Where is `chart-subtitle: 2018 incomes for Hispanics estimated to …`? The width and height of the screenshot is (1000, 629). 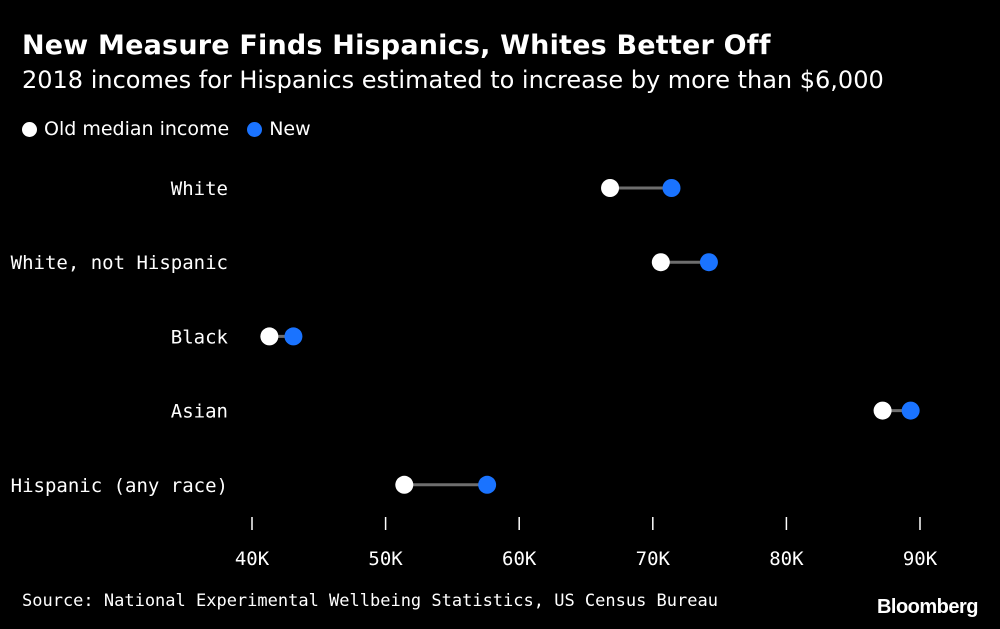 chart-subtitle: 2018 incomes for Hispanics estimated to … is located at coordinates (453, 80).